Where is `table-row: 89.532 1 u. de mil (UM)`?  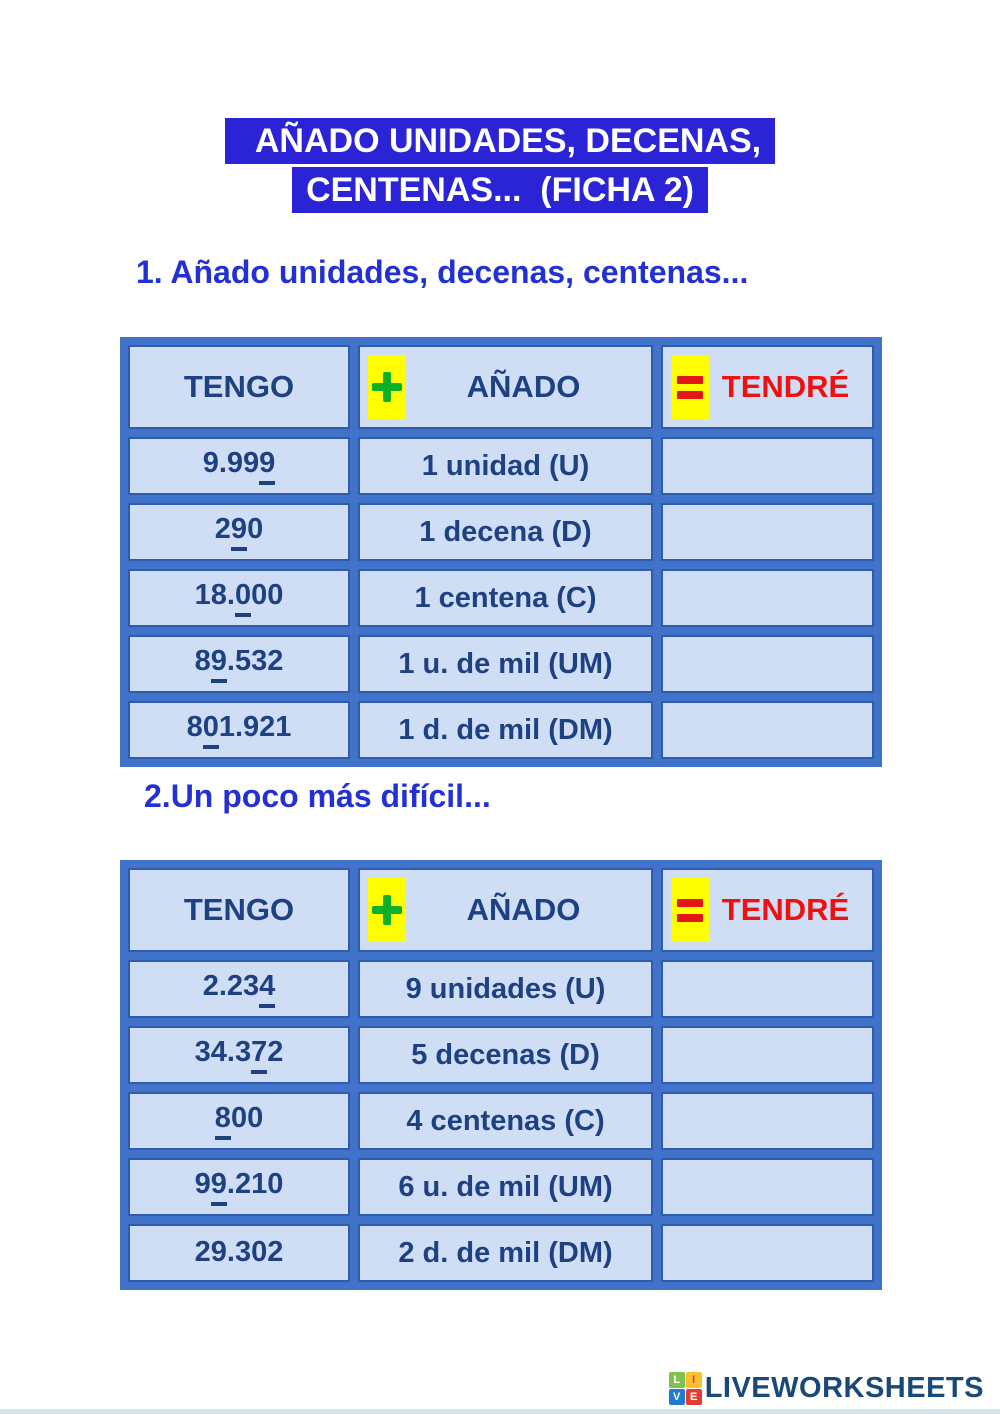
table-row: 89.532 1 u. de mil (UM) is located at coordinates (501, 664).